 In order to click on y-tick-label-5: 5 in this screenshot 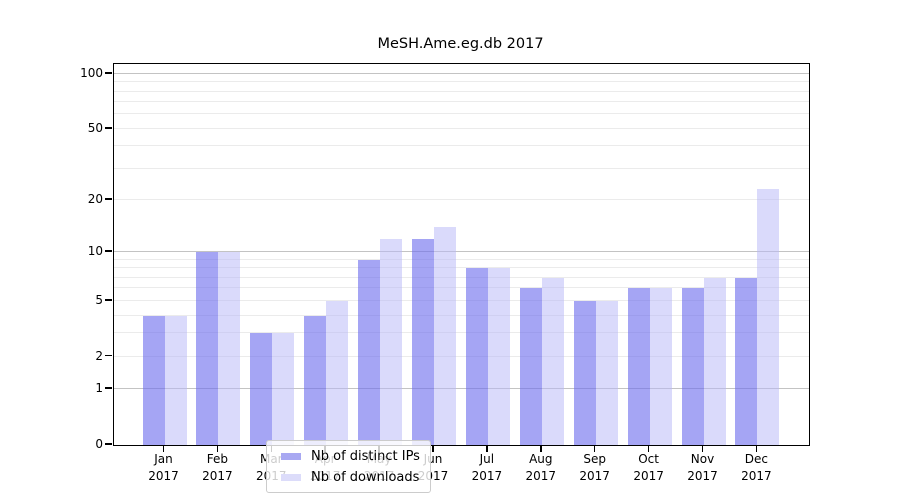, I will do `click(99, 299)`.